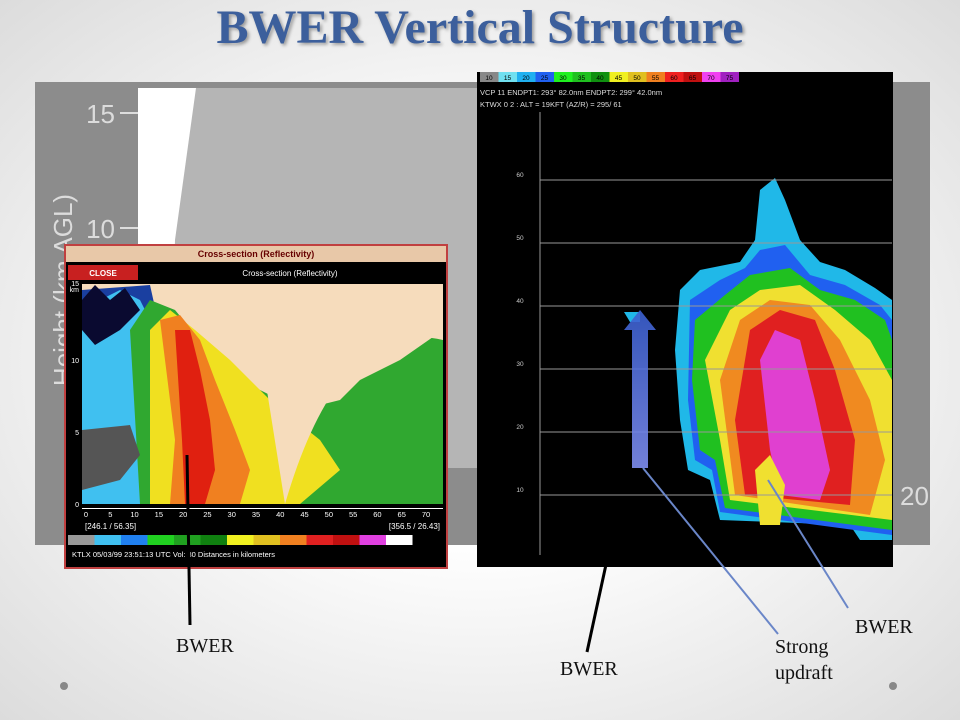  I want to click on close-button, so click(103, 272).